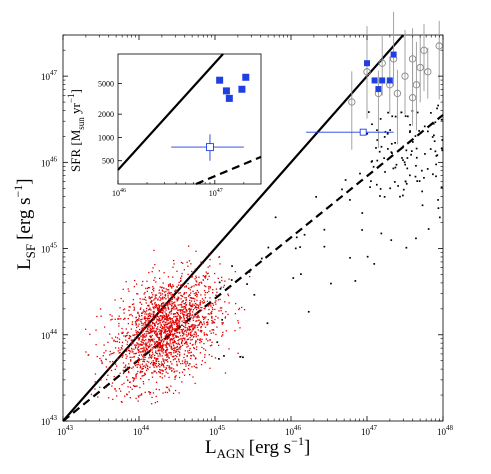 This screenshot has height=474, width=491. Describe the element at coordinates (246, 77) in the screenshot. I see `inset-blue-filled-square` at that location.